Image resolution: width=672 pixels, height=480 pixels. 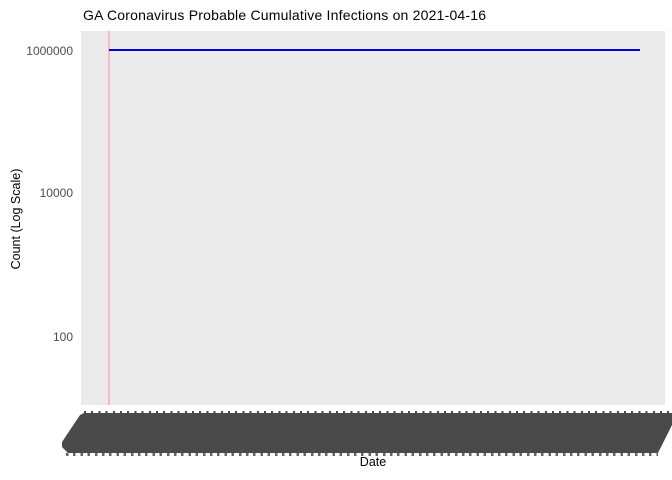 I want to click on x-axis-overlapping-date-labels-band, so click(x=367, y=433).